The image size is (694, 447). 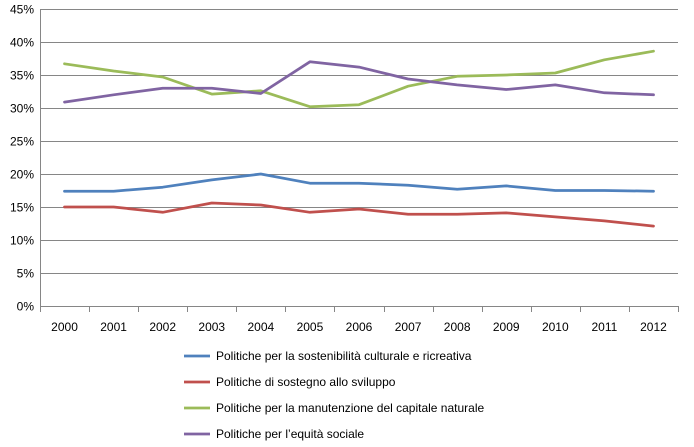 I want to click on x-tick-label: 2002, so click(x=162, y=327).